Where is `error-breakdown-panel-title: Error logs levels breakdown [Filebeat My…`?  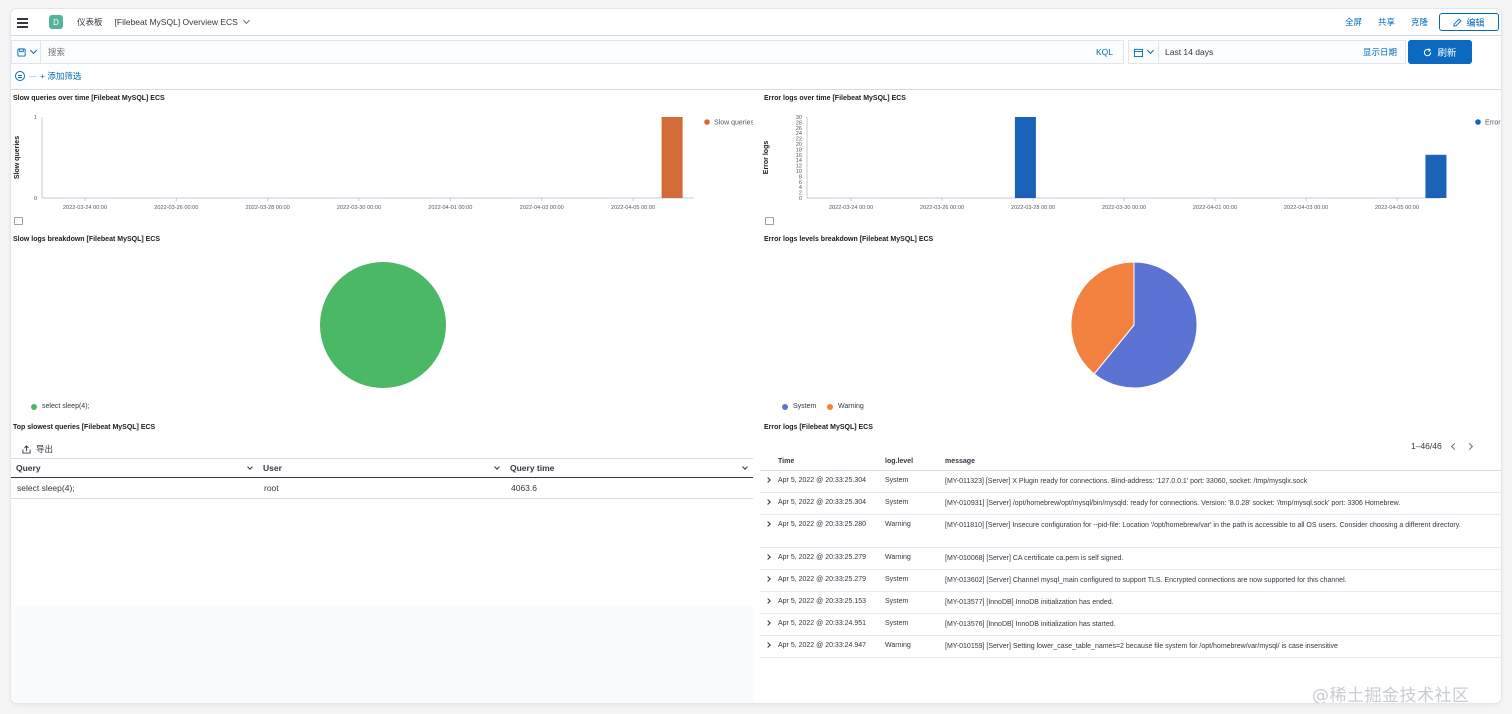 error-breakdown-panel-title: Error logs levels breakdown [Filebeat My… is located at coordinates (849, 239).